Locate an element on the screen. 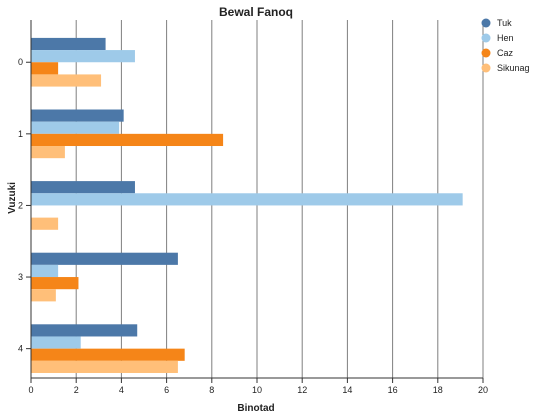 This screenshot has height=418, width=542. y-tick-labels: 0 1 2 3 4 is located at coordinates (24, 205).